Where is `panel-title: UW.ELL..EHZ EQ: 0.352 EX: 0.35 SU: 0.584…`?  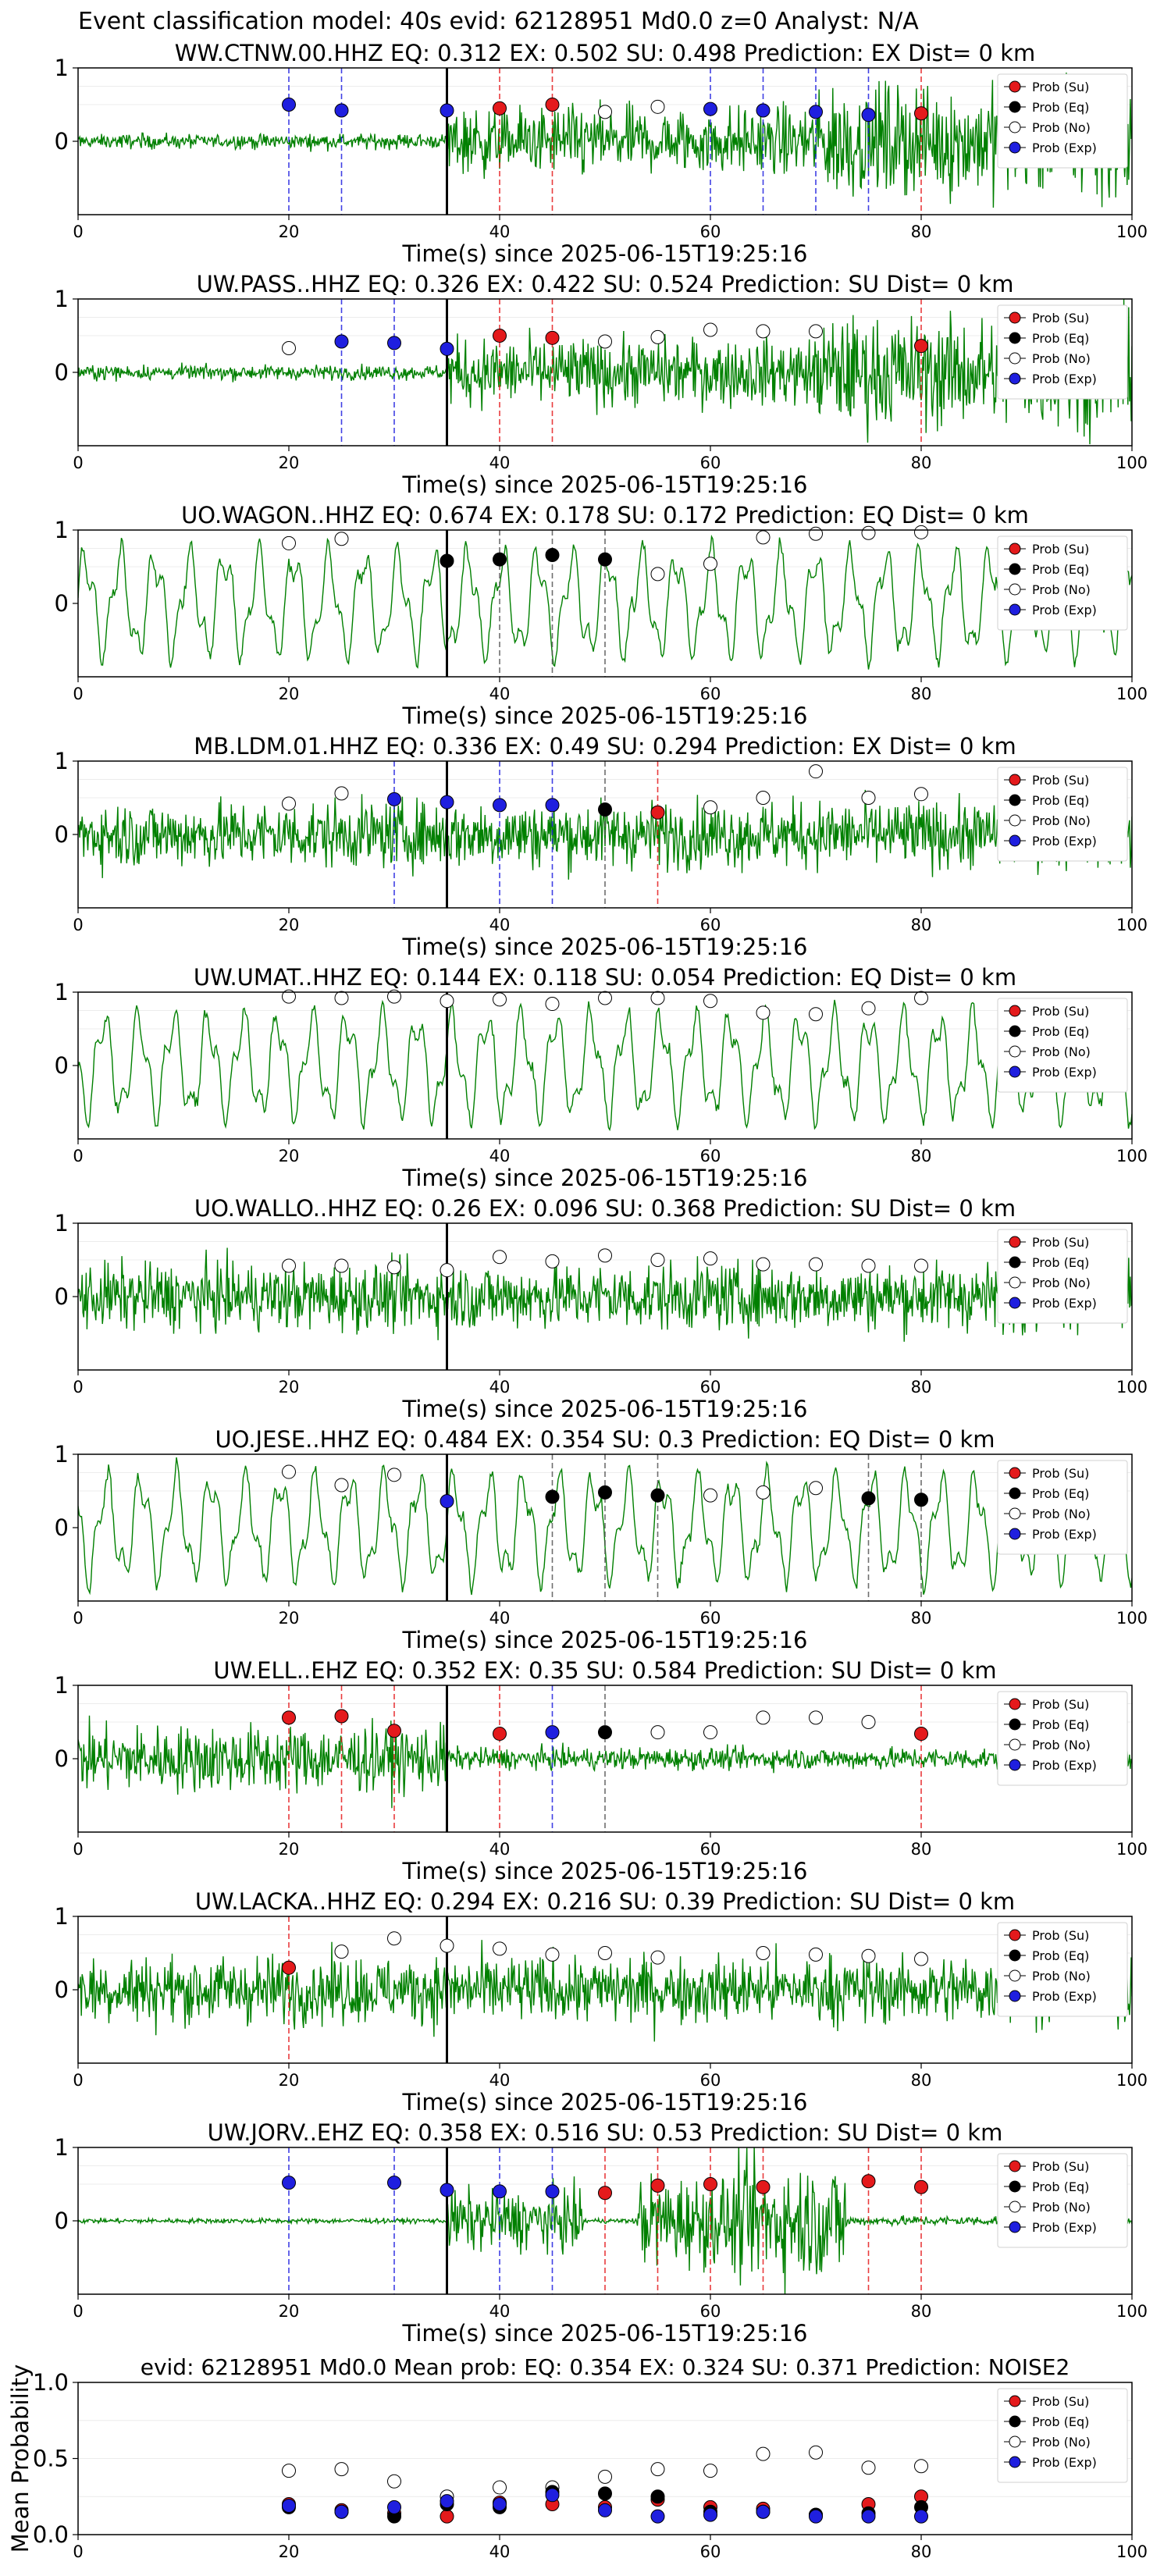 panel-title: UW.ELL..EHZ EQ: 0.352 EX: 0.35 SU: 0.584… is located at coordinates (604, 1670).